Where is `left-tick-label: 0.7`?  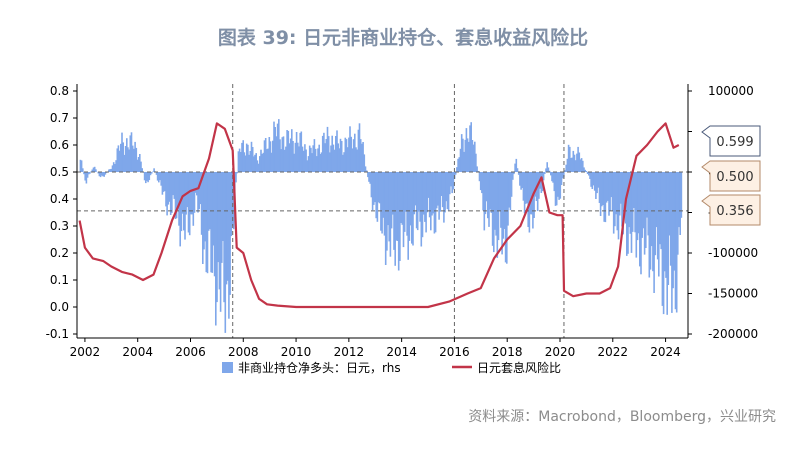
left-tick-label: 0.7 is located at coordinates (59, 118).